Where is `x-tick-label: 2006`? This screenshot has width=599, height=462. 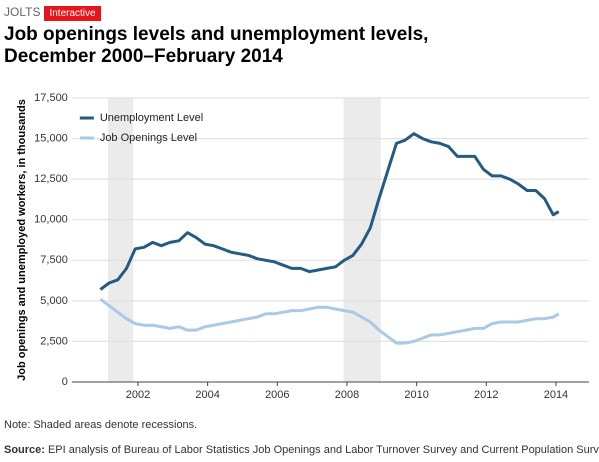
x-tick-label: 2006 is located at coordinates (277, 395).